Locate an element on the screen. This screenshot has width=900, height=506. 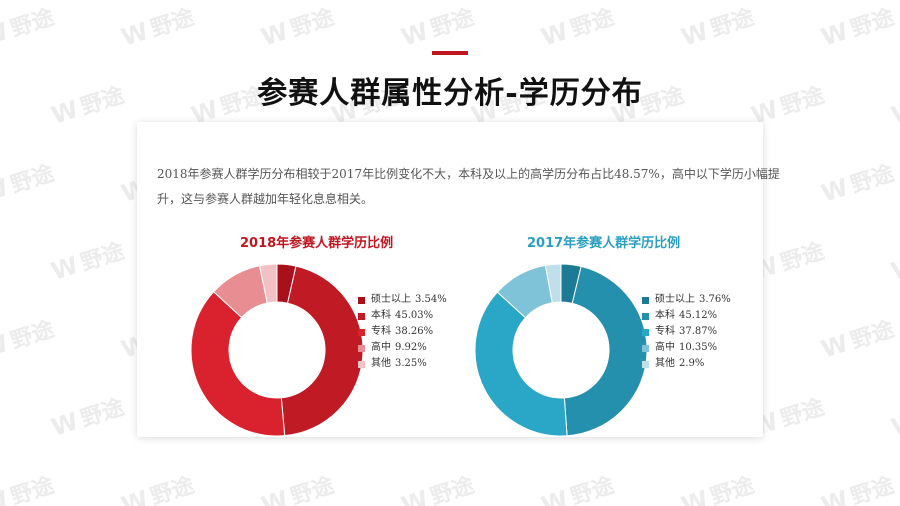
chart-title-2017: 2017年参赛人群学历比例 is located at coordinates (604, 243).